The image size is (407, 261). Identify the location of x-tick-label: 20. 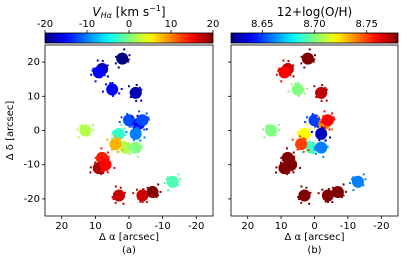
(61, 226).